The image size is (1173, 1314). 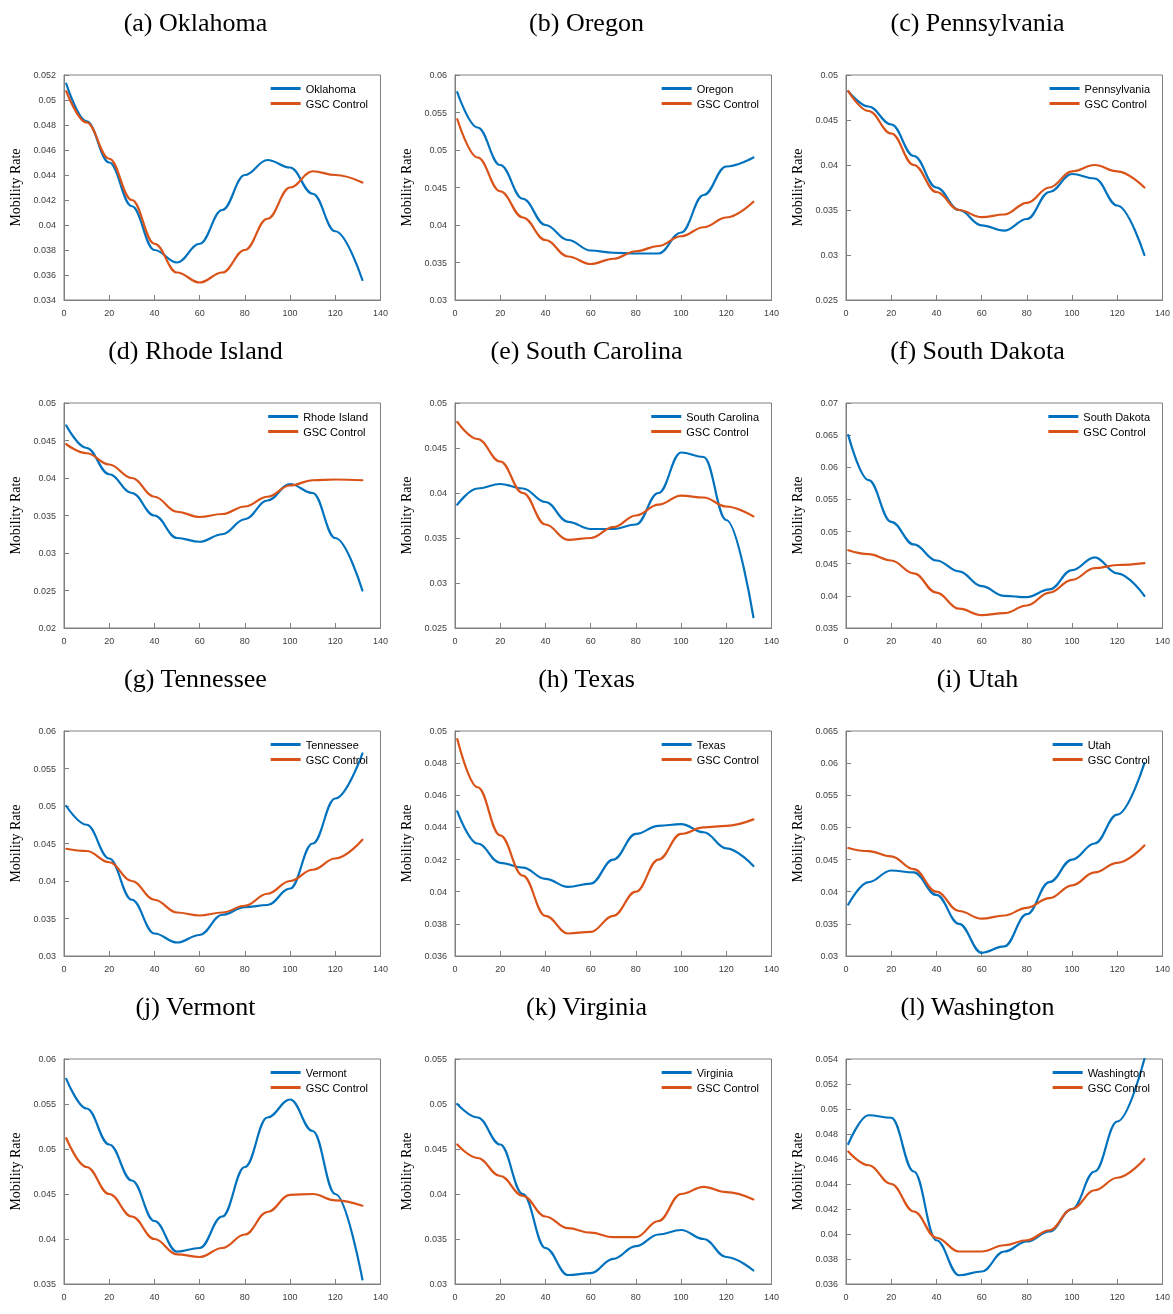 What do you see at coordinates (435, 628) in the screenshot?
I see `y-tick-label: 0.025` at bounding box center [435, 628].